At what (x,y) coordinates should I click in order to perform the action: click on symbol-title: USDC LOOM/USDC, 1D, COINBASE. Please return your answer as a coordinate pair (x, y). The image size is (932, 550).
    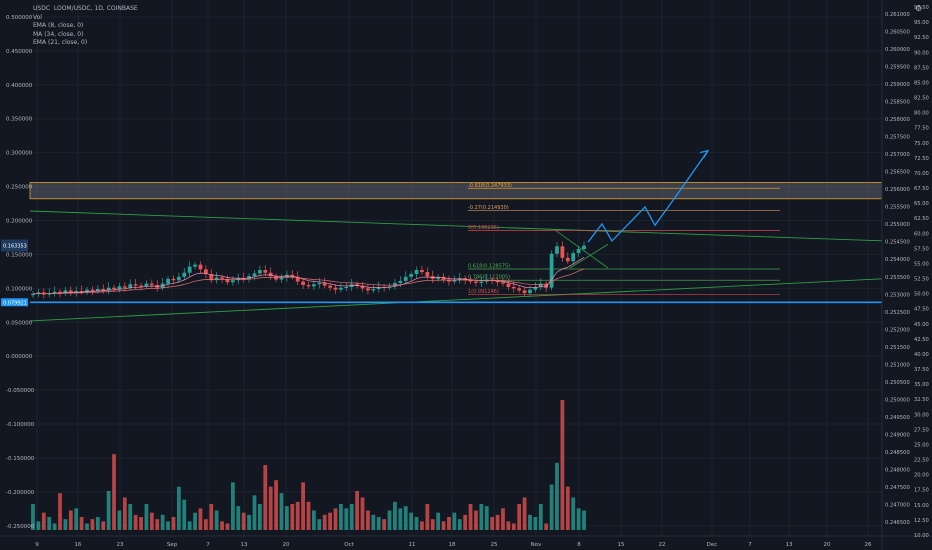
    Looking at the image, I should click on (85, 9).